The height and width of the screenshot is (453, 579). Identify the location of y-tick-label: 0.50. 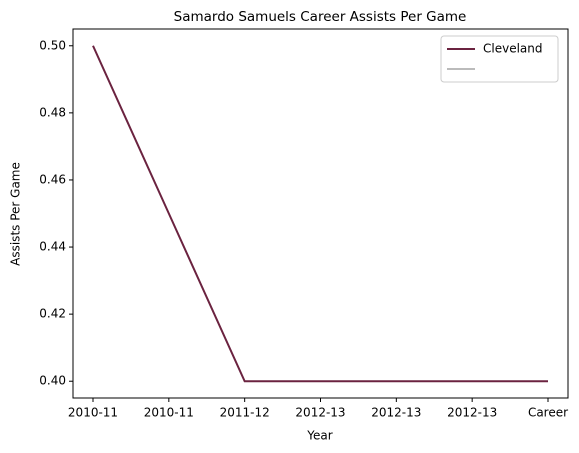
(52, 45).